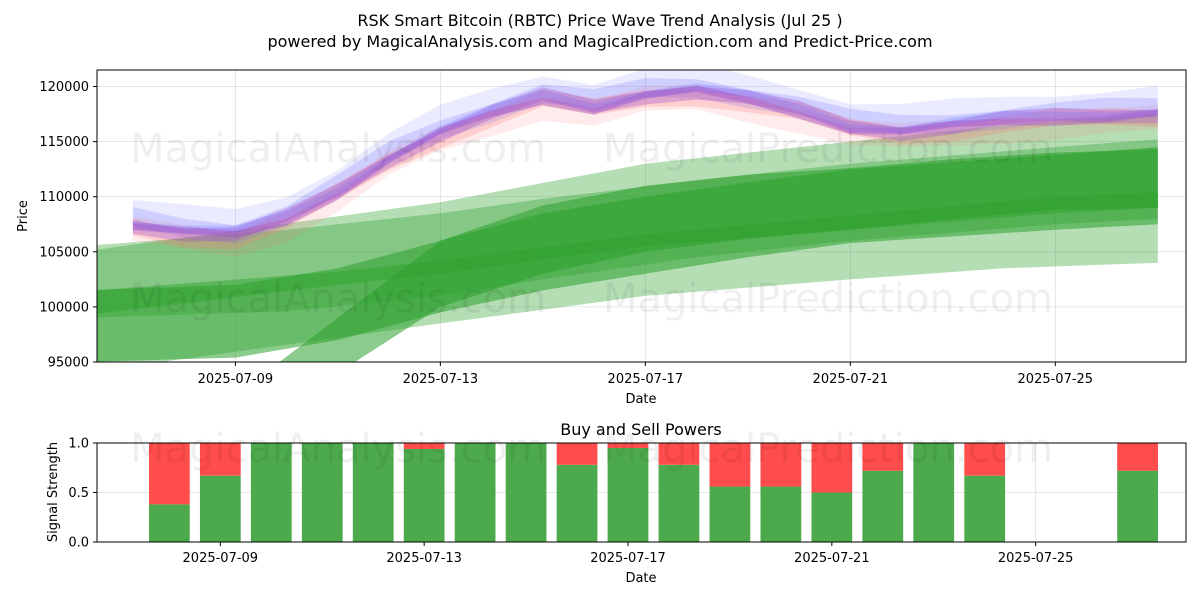 Image resolution: width=1200 pixels, height=600 pixels. What do you see at coordinates (78, 444) in the screenshot?
I see `signal-ytick-label: 1.0` at bounding box center [78, 444].